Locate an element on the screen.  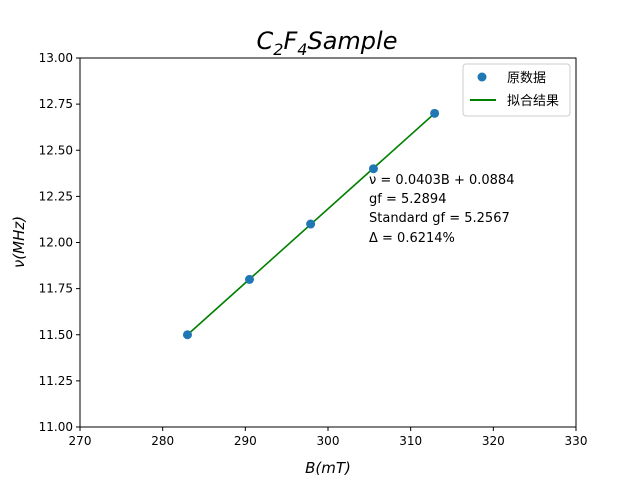
title-part-f: F is located at coordinates (290, 41).